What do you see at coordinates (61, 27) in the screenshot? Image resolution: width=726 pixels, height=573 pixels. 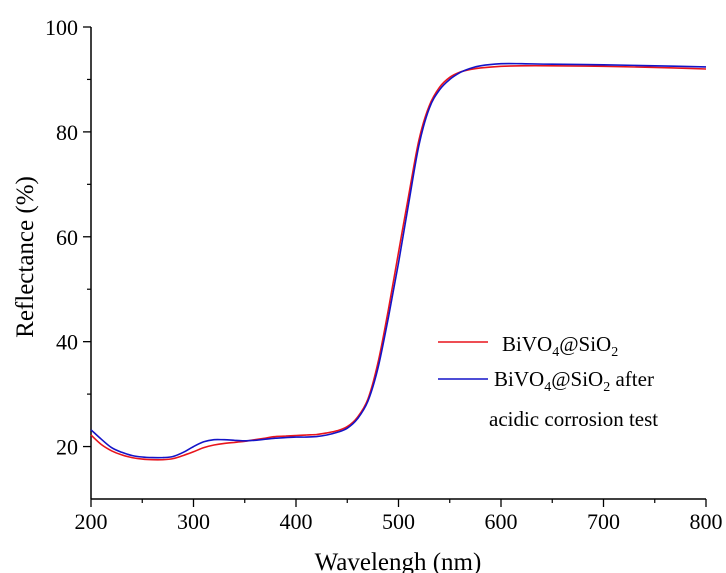 I see `y-tick-label-100: 100` at bounding box center [61, 27].